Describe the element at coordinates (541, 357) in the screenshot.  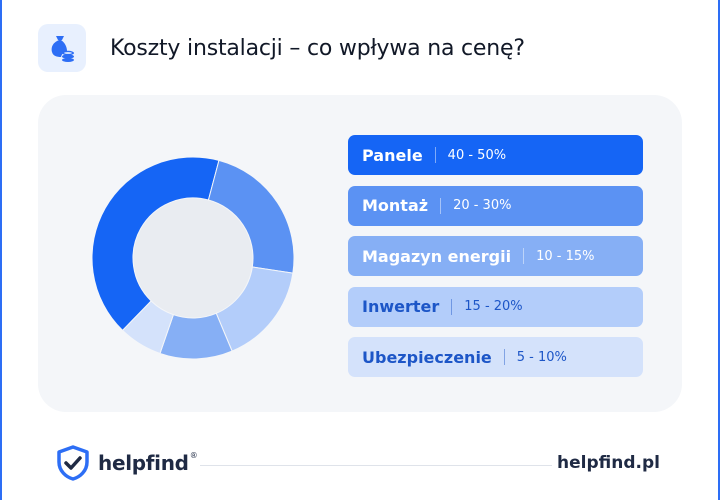
I see `legend-item-range: 5 - 10%` at that location.